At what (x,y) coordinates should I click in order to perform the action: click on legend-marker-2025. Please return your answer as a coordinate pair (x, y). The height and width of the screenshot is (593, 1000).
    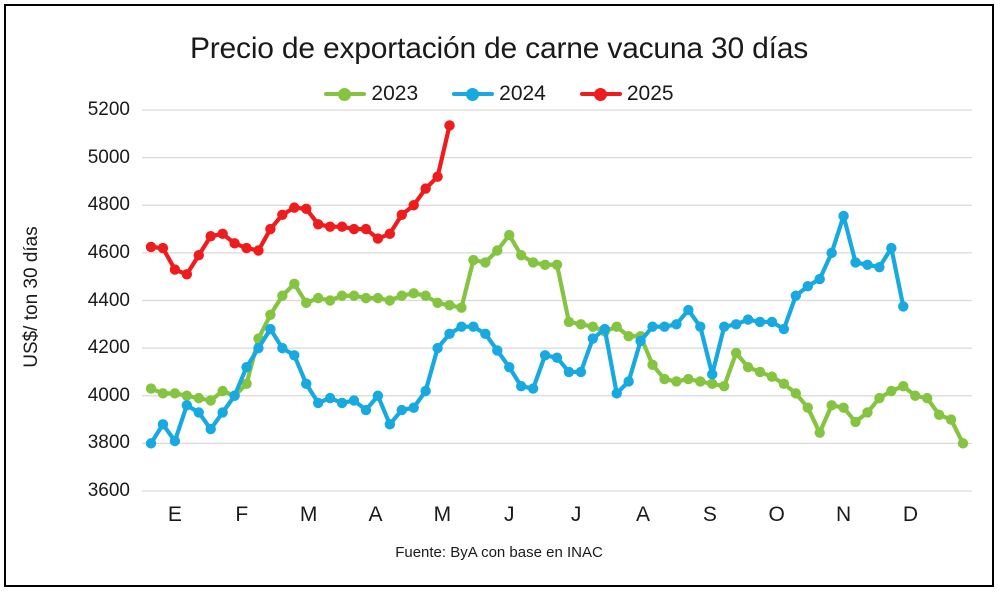
    Looking at the image, I should click on (600, 94).